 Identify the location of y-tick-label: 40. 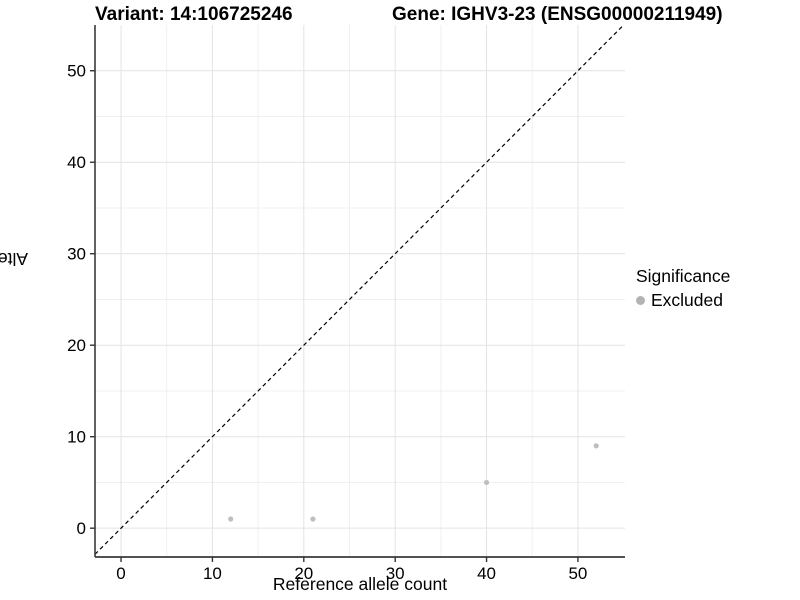
(76, 162).